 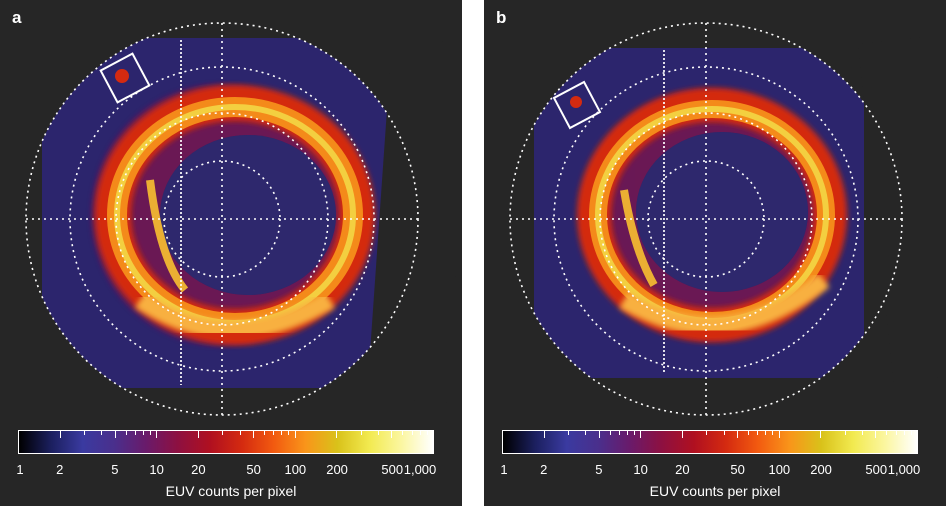 I want to click on colorbar-a, so click(x=226, y=443).